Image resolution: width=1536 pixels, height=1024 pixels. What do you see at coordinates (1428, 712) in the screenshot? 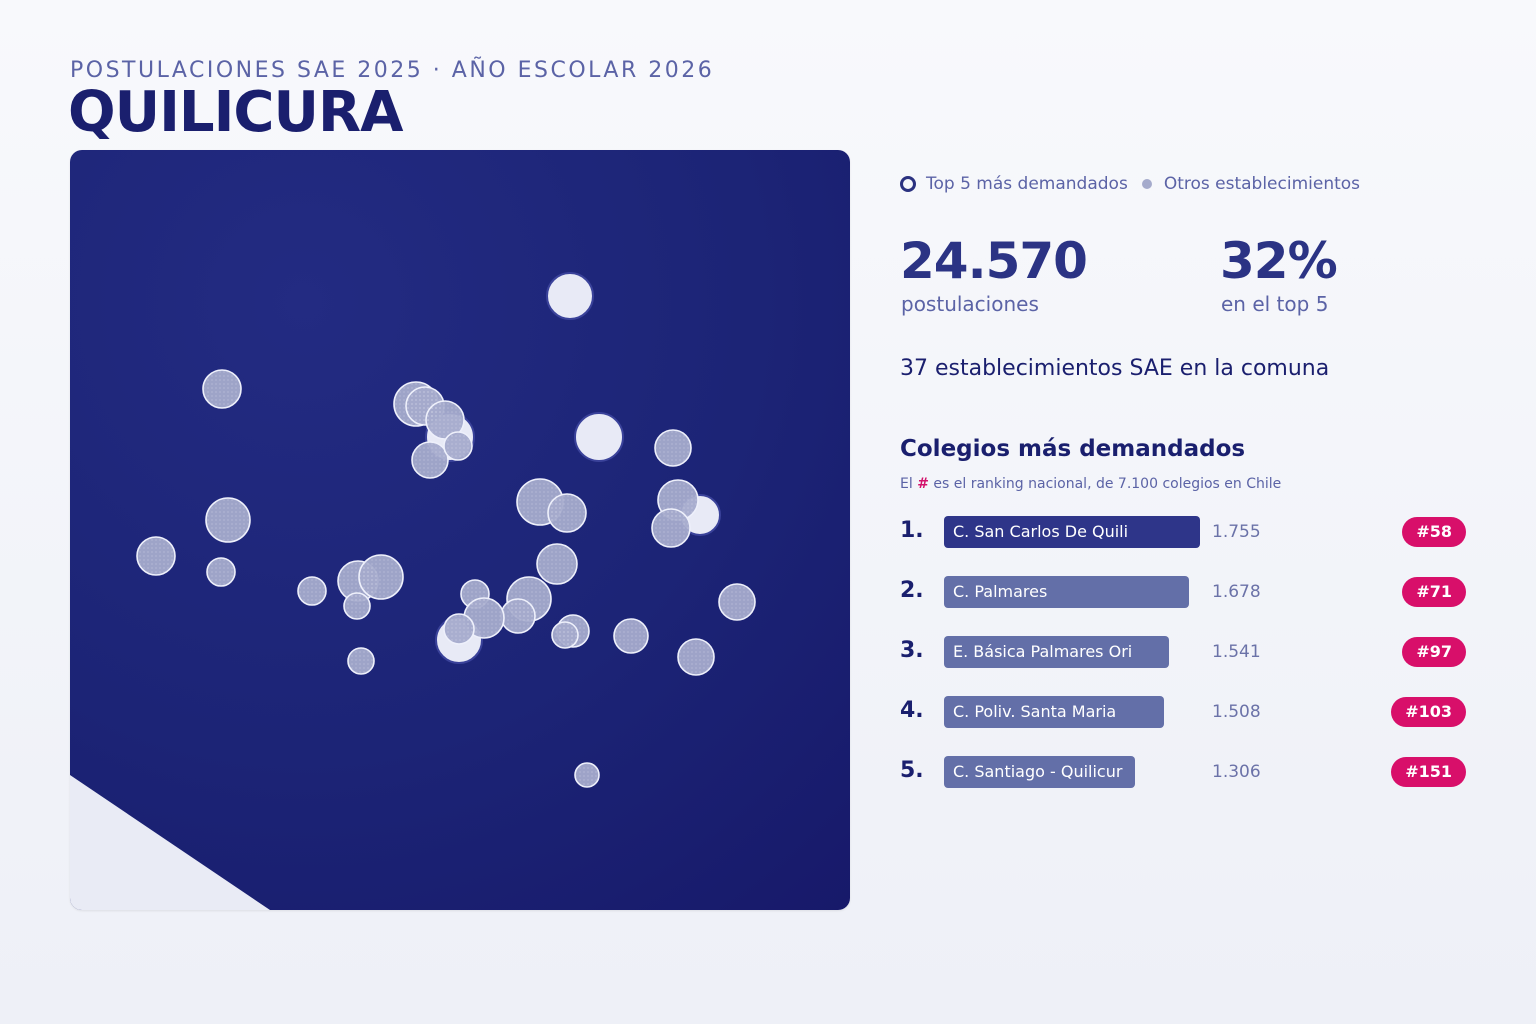
I see `national-rank-badge: #103` at bounding box center [1428, 712].